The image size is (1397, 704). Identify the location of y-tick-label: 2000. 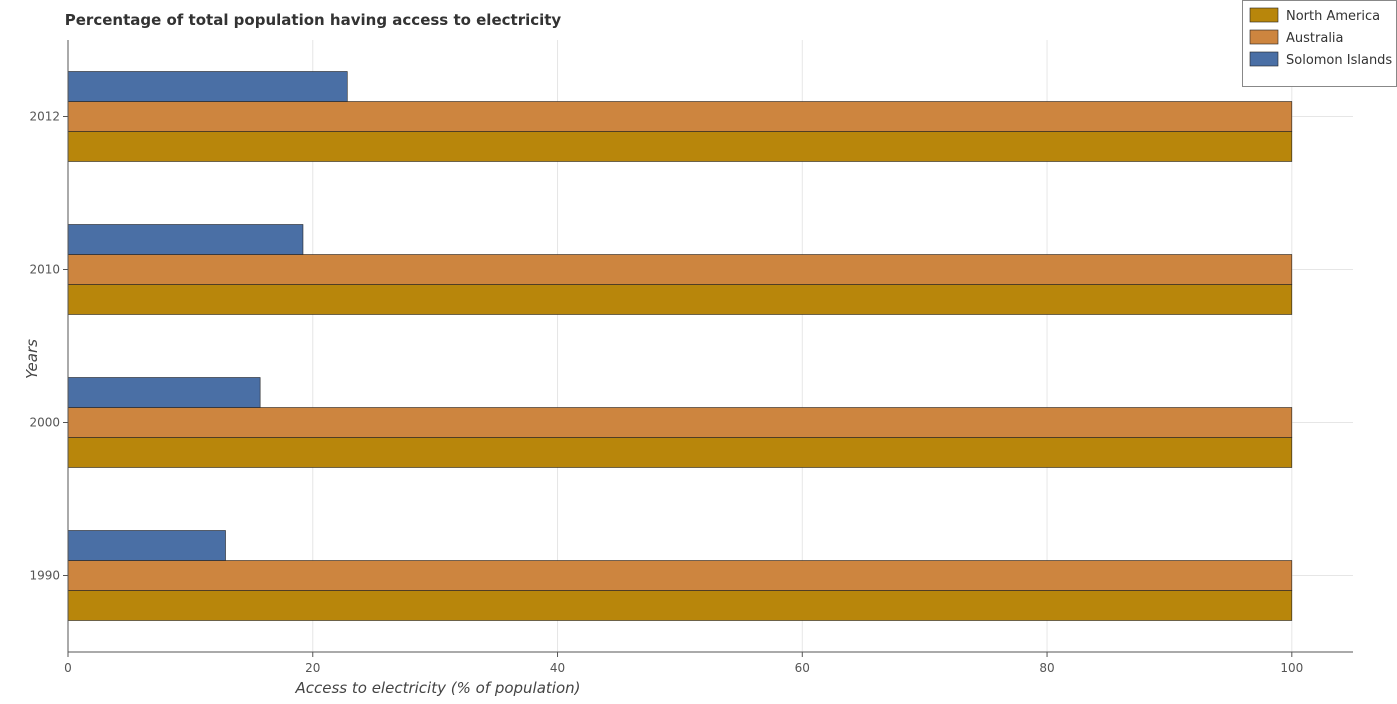
(44, 423).